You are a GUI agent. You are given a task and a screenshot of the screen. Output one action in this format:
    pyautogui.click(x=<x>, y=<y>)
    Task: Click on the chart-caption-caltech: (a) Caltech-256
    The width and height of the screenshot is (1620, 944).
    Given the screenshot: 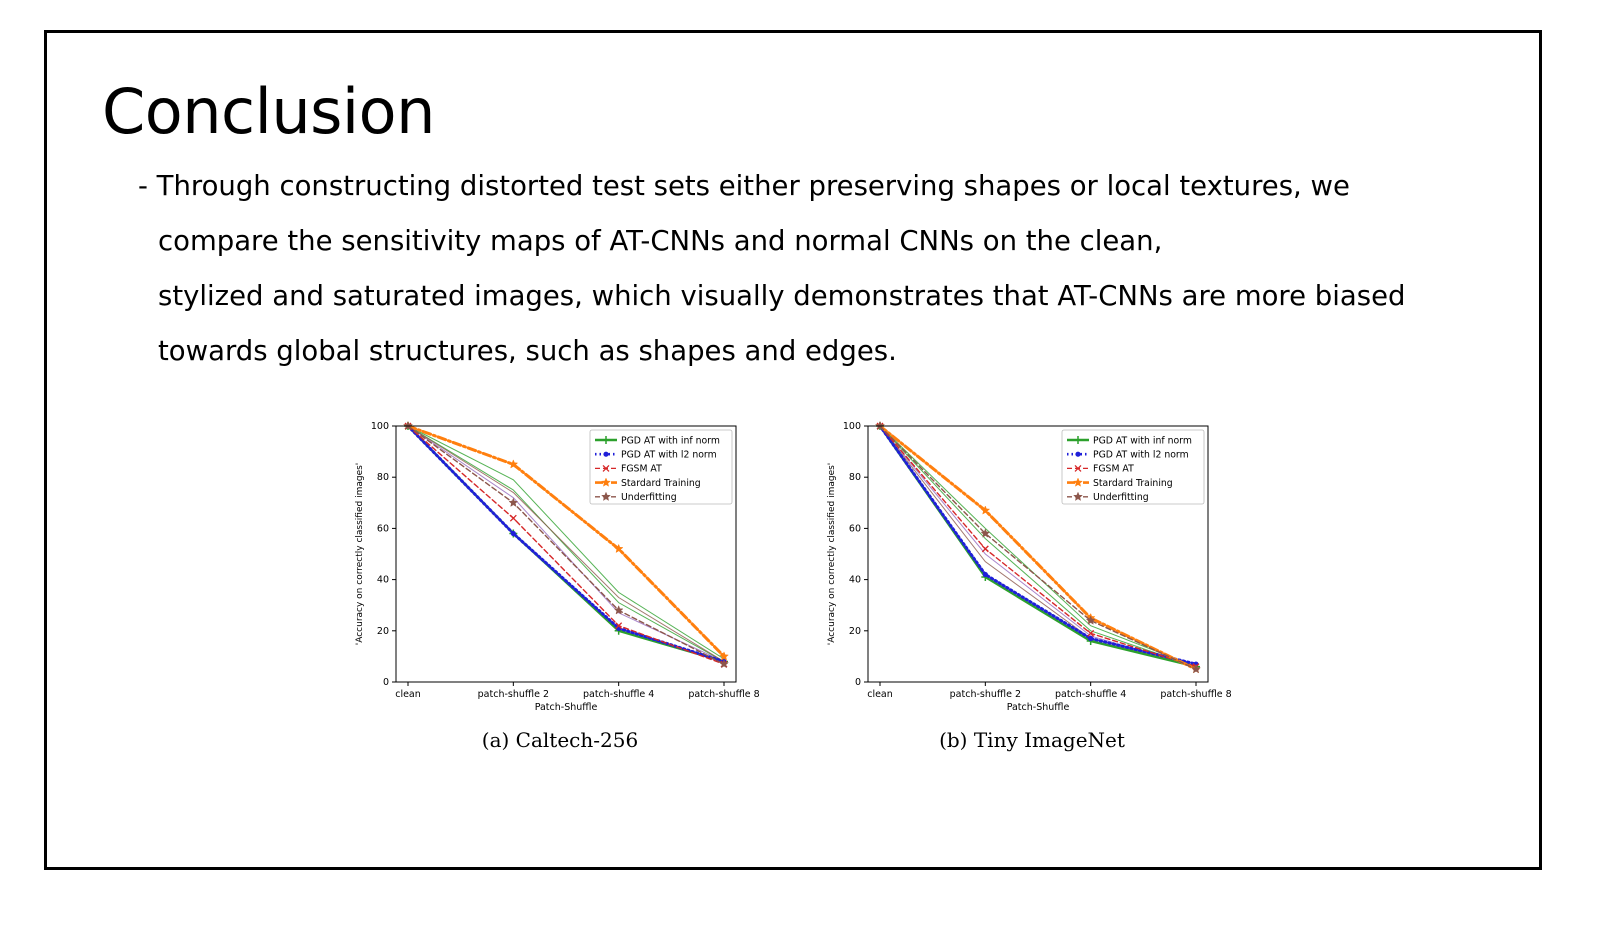 What is the action you would take?
    pyautogui.click(x=560, y=740)
    